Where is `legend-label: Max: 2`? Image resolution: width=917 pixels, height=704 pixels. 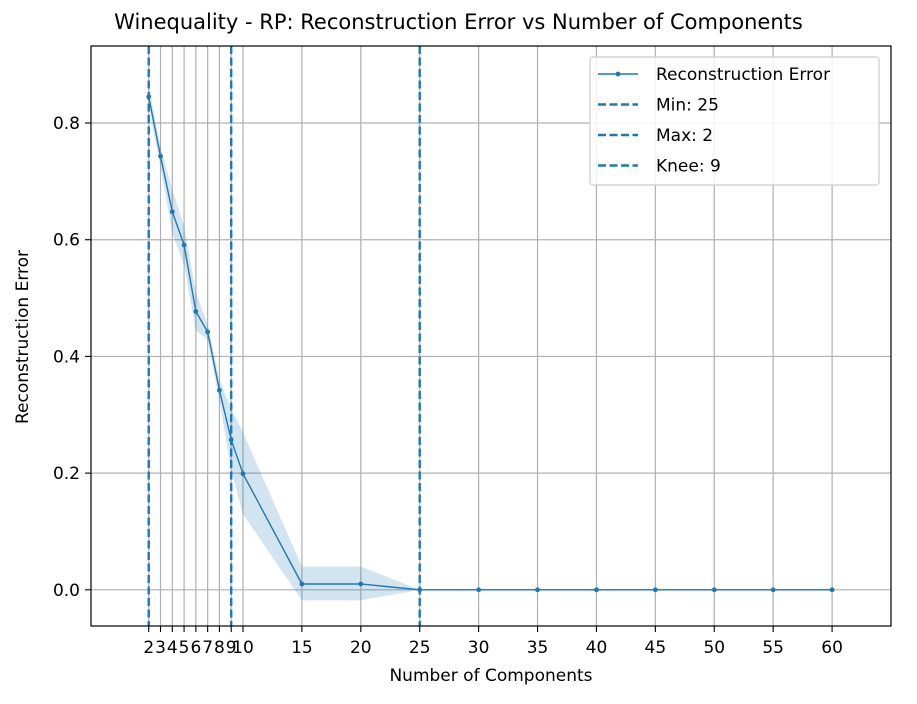 legend-label: Max: 2 is located at coordinates (684, 136).